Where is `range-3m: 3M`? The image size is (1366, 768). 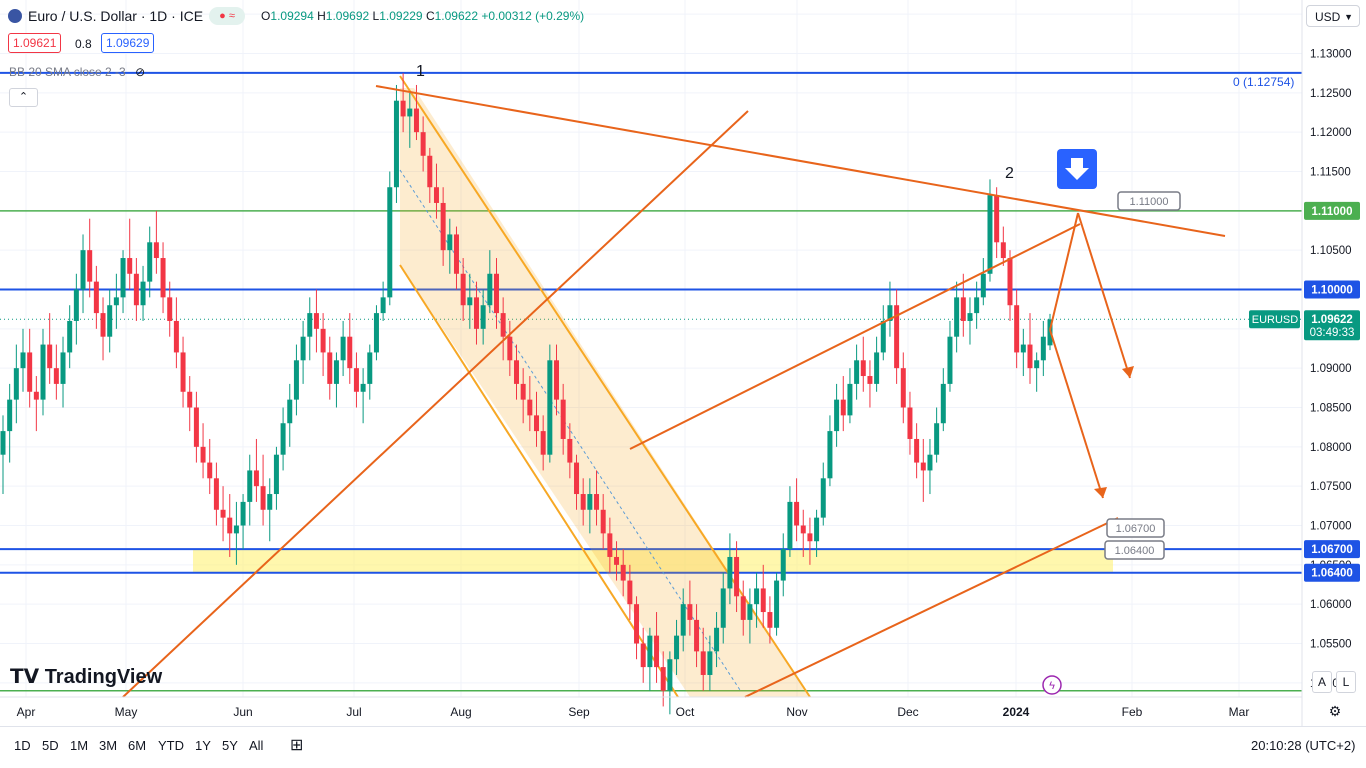
range-3m: 3M is located at coordinates (108, 745).